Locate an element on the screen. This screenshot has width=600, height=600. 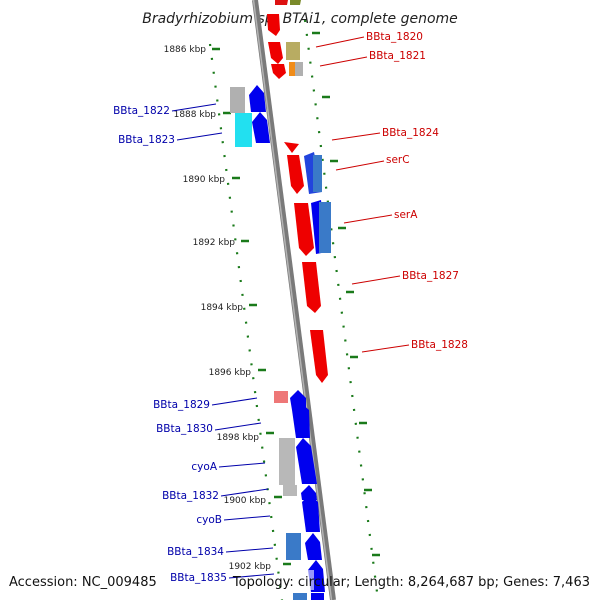
kbp-label: 1900 kbp is located at coordinates (245, 501).